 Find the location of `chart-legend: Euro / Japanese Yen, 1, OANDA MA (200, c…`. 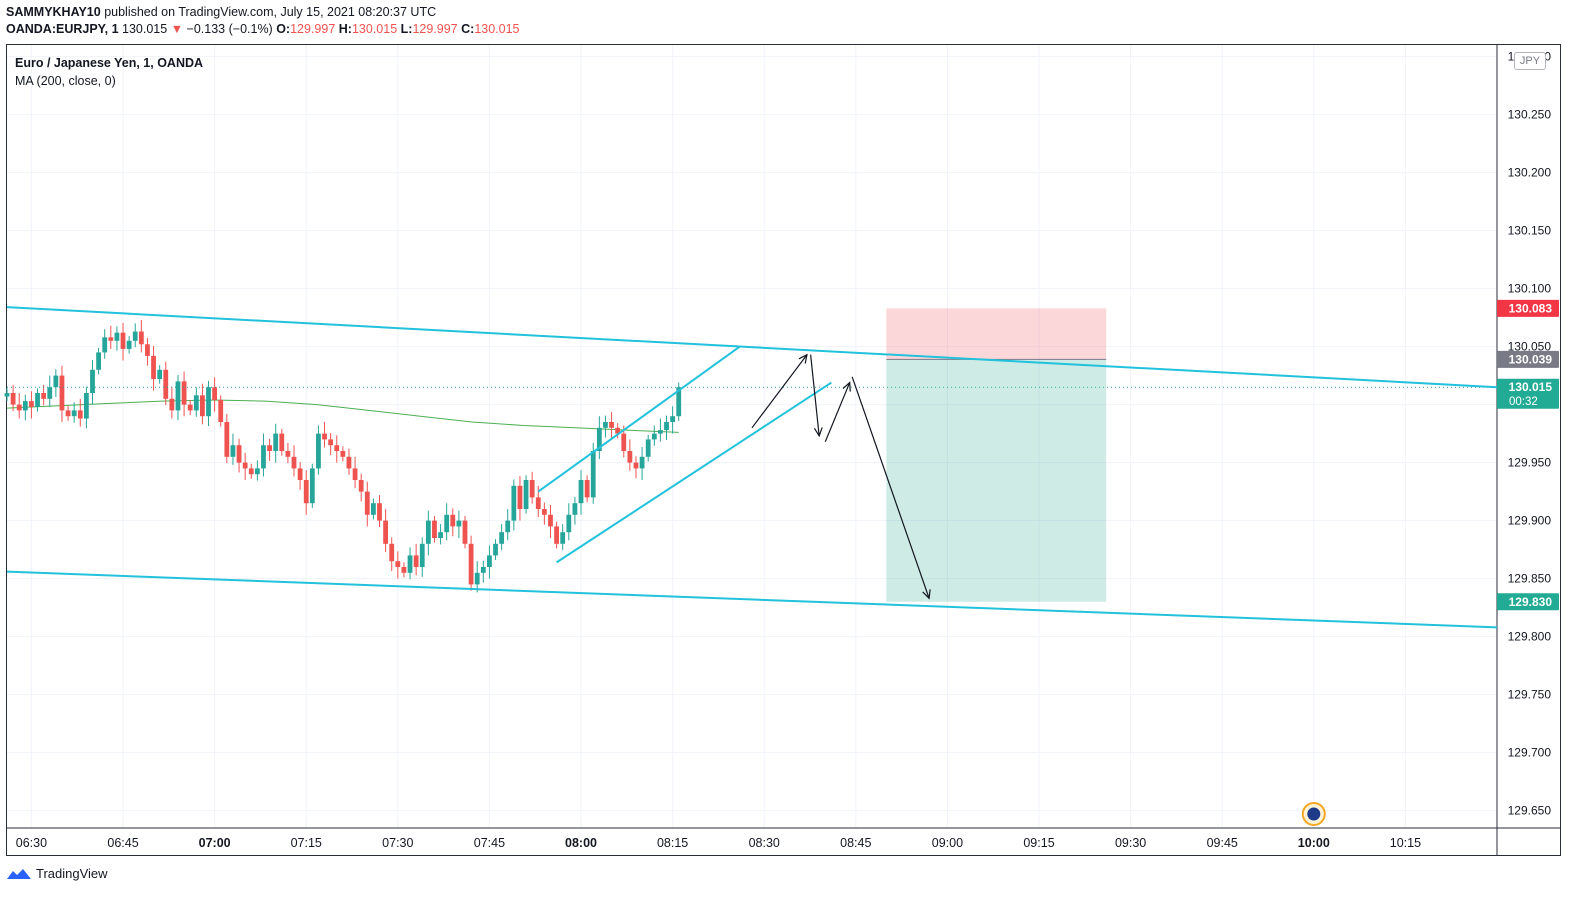

chart-legend: Euro / Japanese Yen, 1, OANDA MA (200, c… is located at coordinates (109, 72).